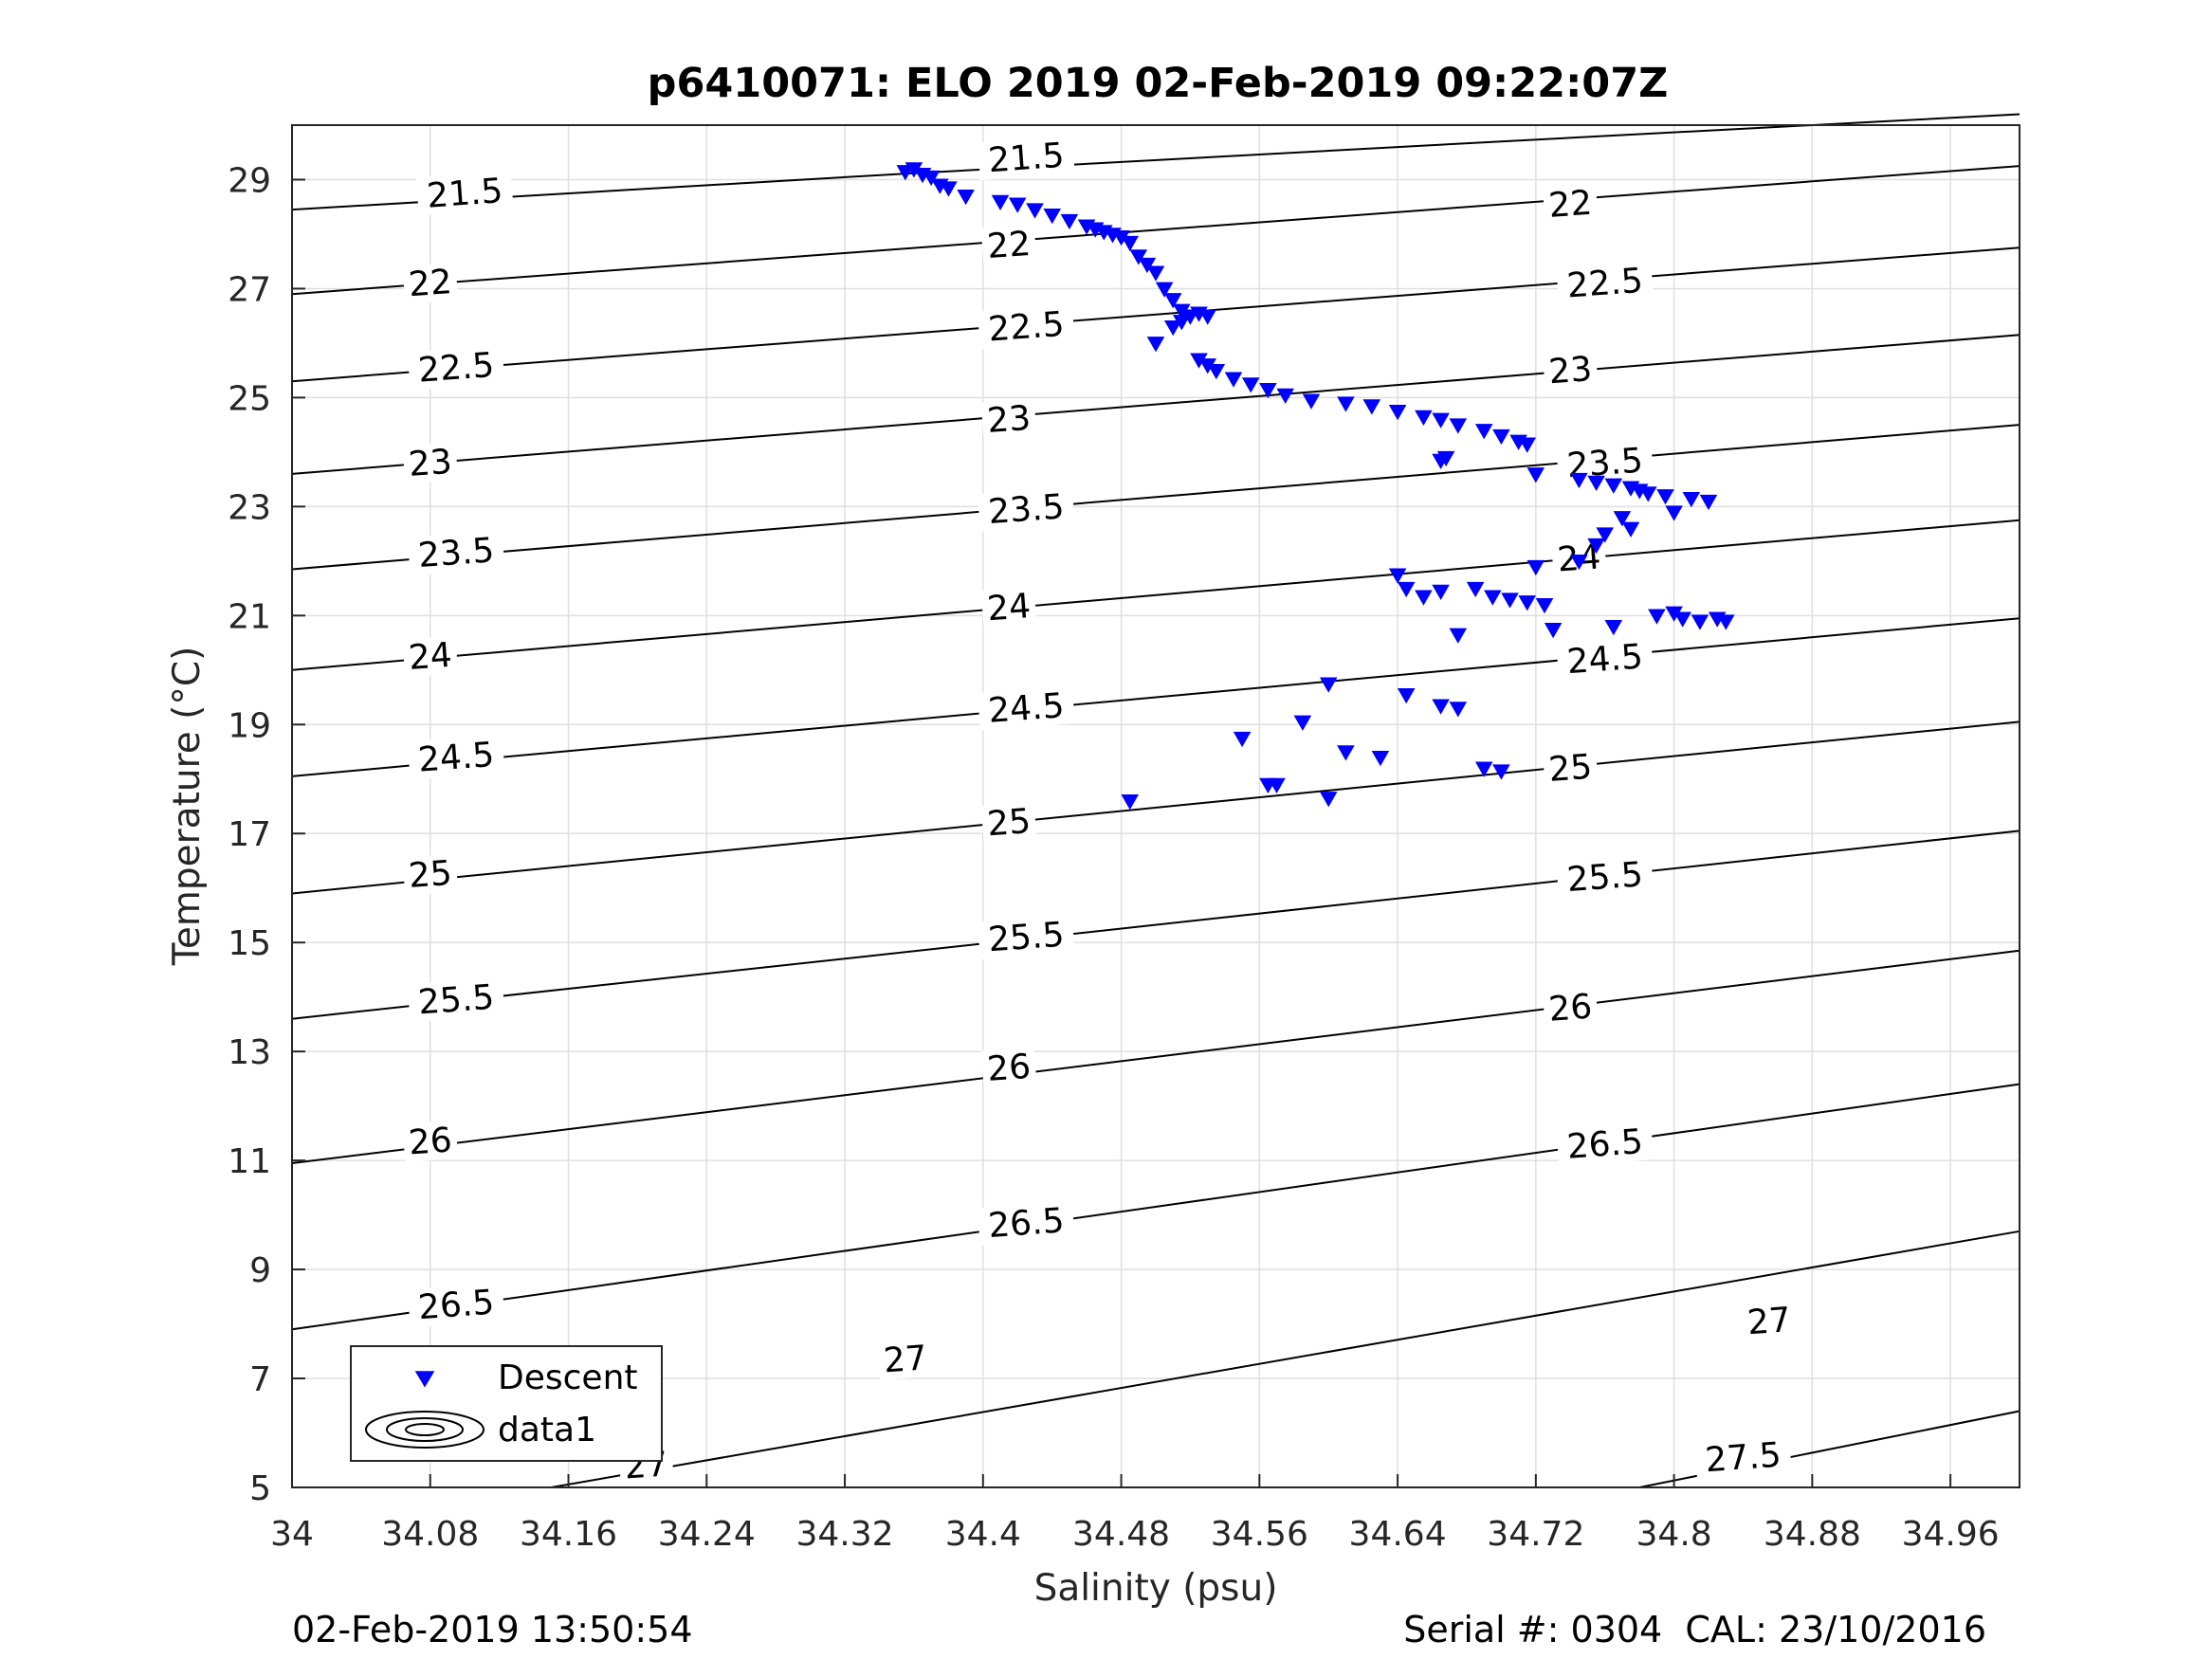 This screenshot has width=2212, height=1659. What do you see at coordinates (845, 1534) in the screenshot?
I see `x-tick-label: 34.32` at bounding box center [845, 1534].